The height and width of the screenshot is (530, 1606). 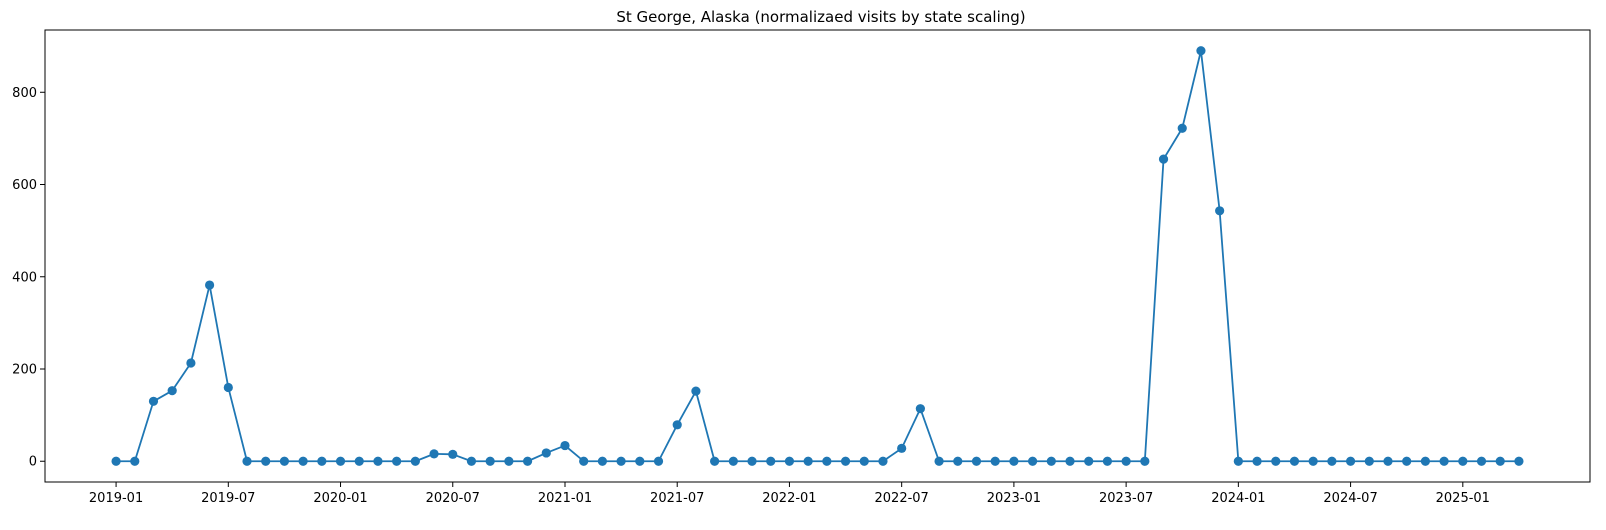 What do you see at coordinates (340, 498) in the screenshot?
I see `x-tick-label-2: 2020-01` at bounding box center [340, 498].